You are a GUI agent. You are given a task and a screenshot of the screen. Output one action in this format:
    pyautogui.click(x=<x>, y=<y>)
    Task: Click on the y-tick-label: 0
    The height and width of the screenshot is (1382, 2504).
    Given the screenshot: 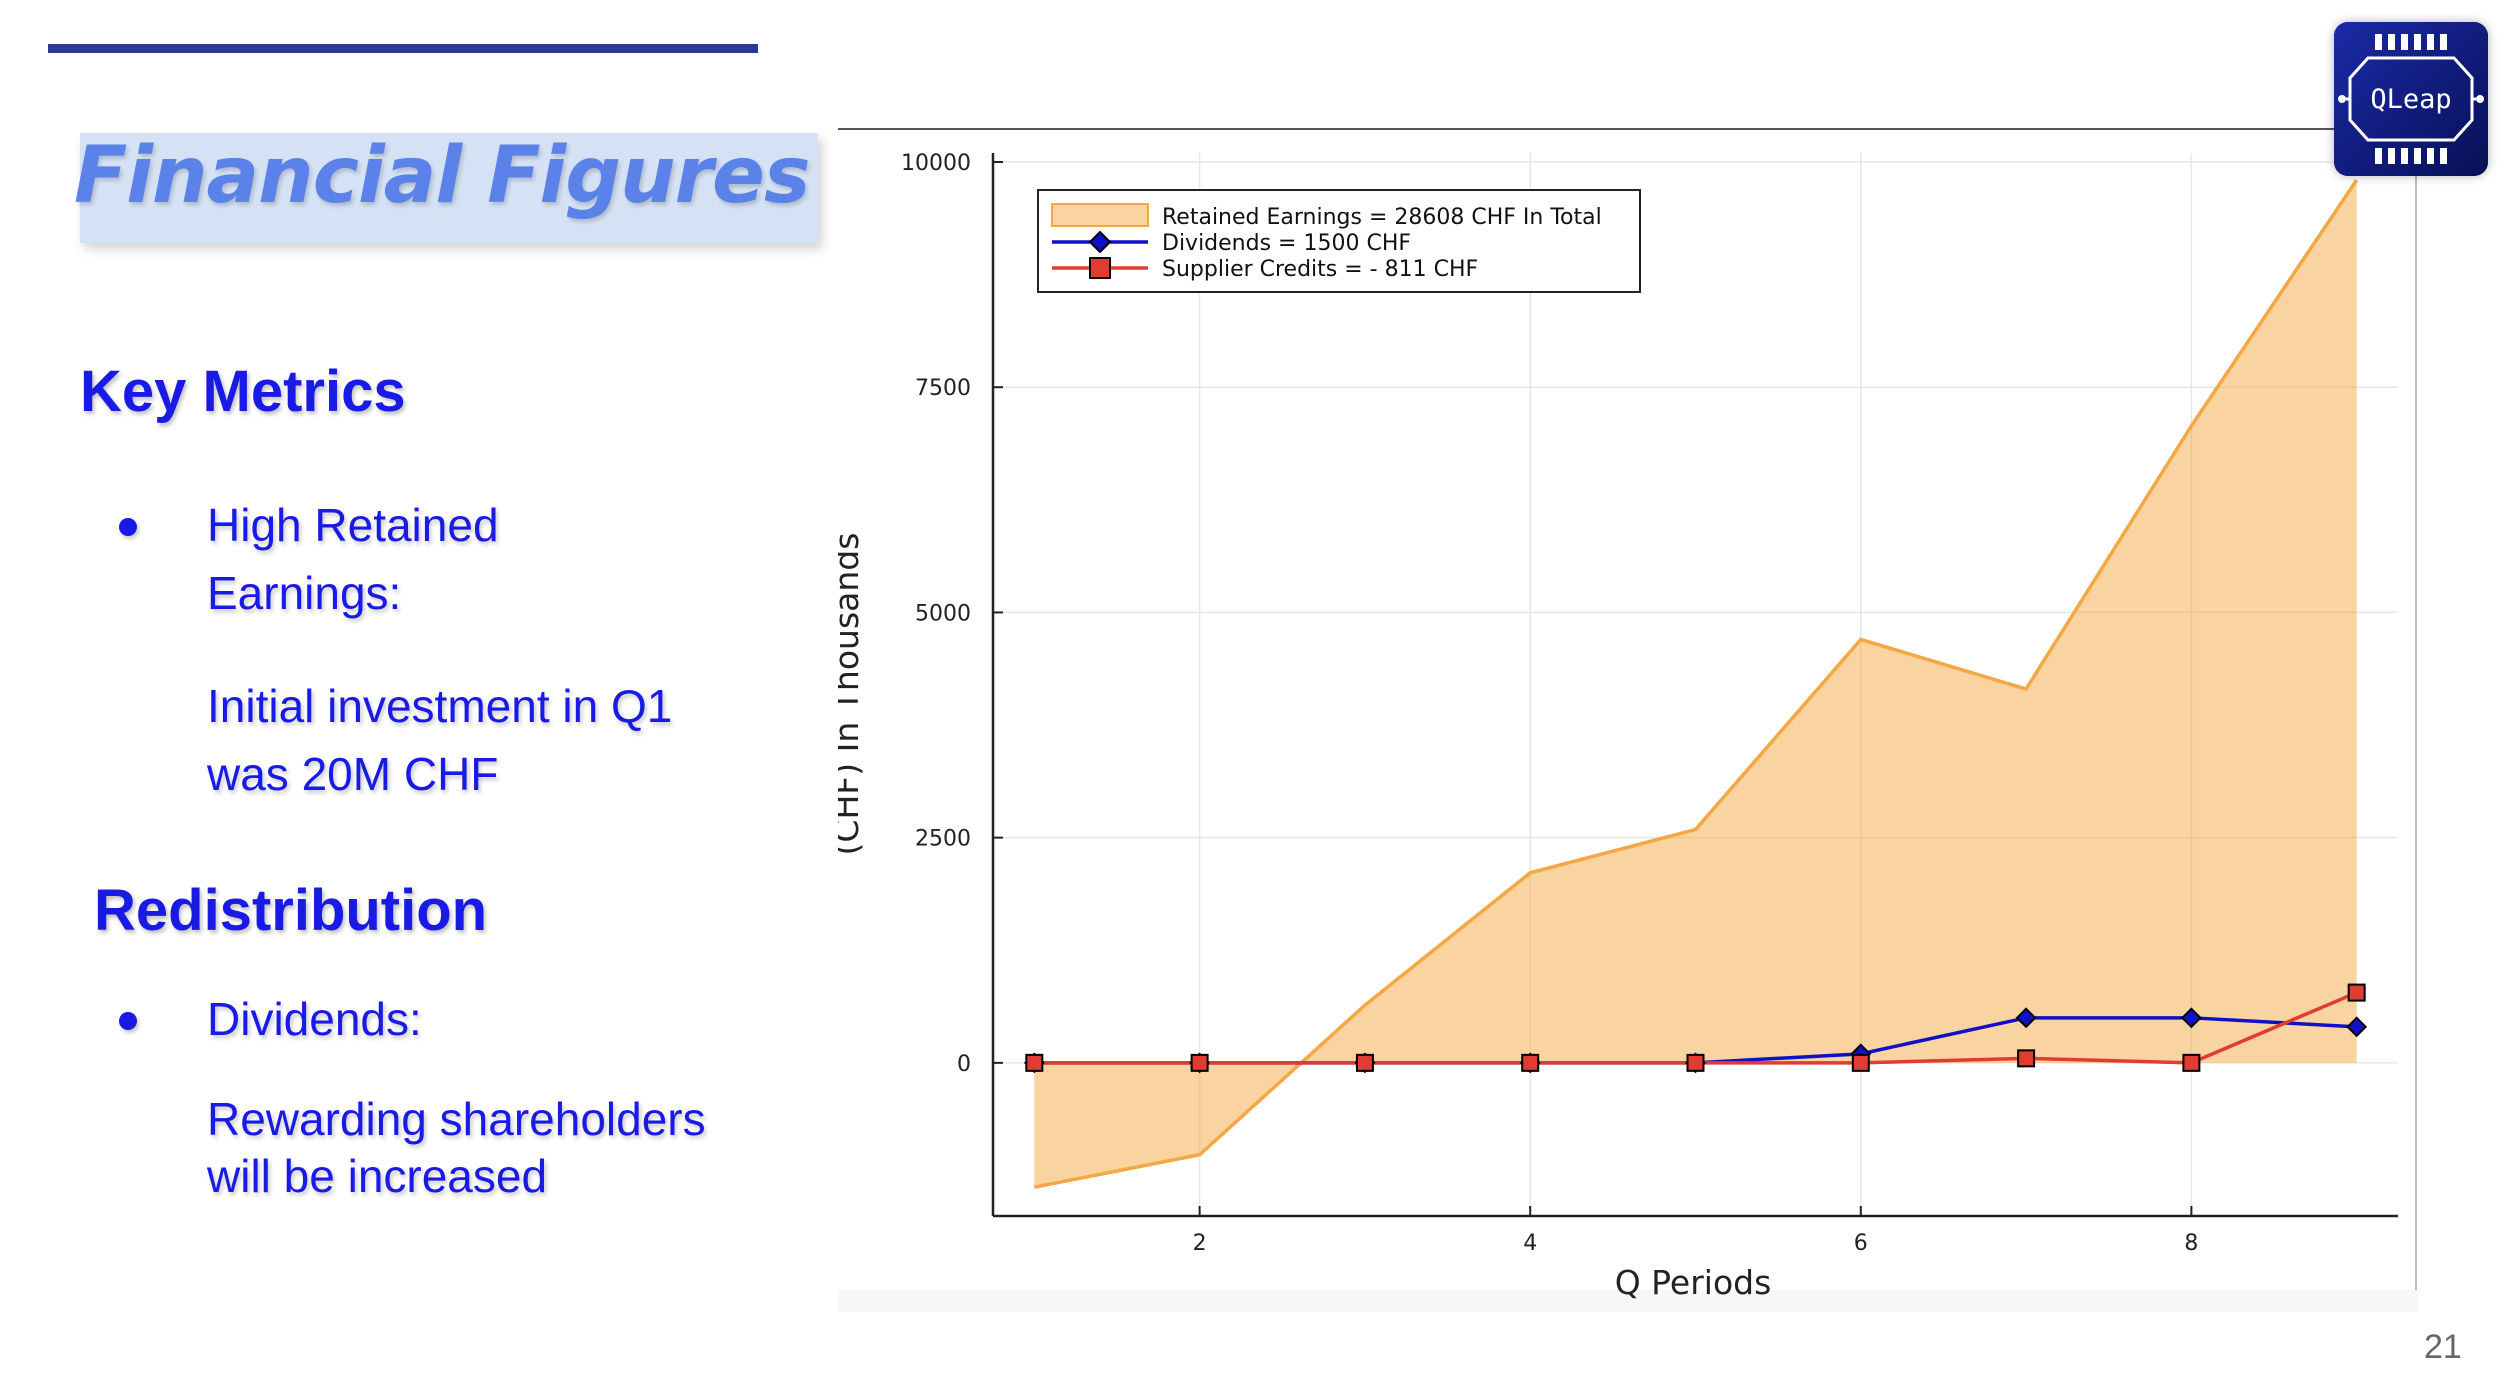 What is the action you would take?
    pyautogui.click(x=964, y=1064)
    